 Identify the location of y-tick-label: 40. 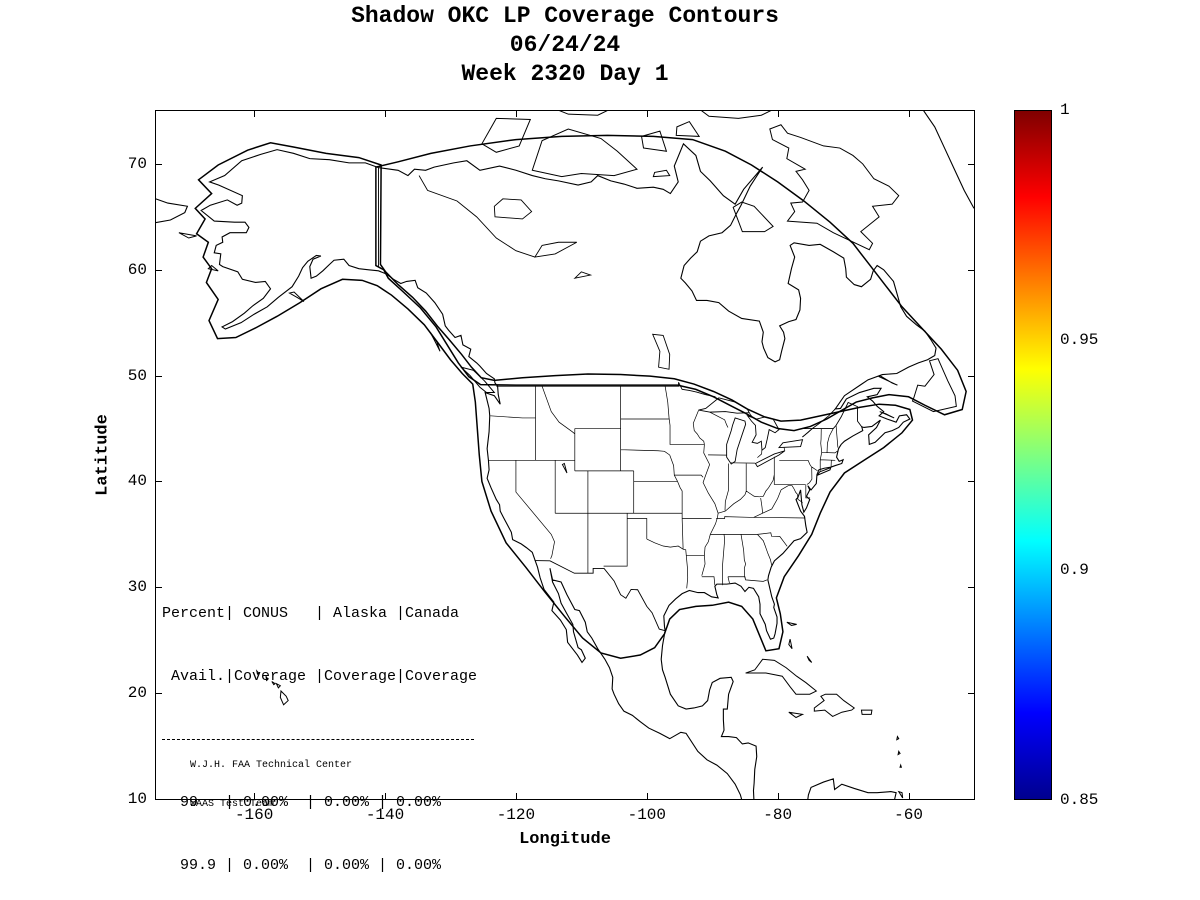
(137, 481).